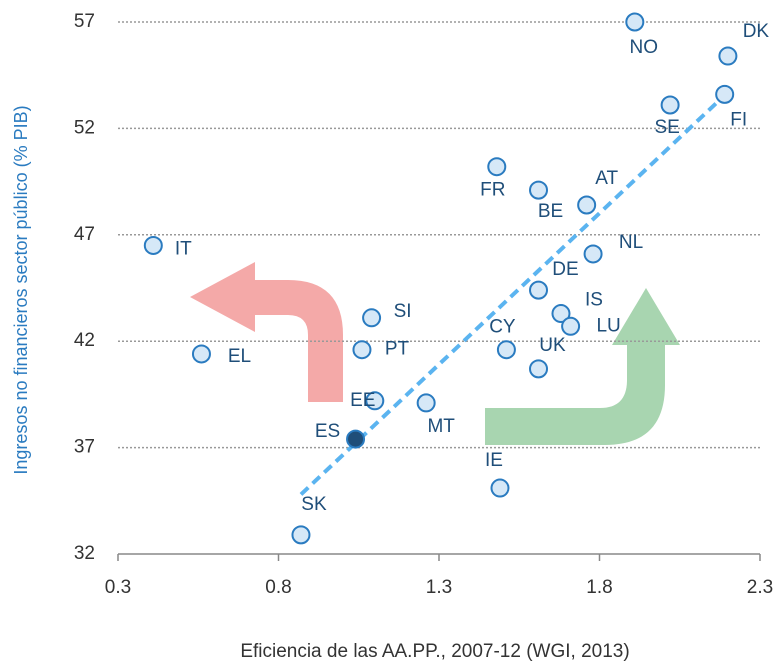  I want to click on point-label: EE, so click(362, 400).